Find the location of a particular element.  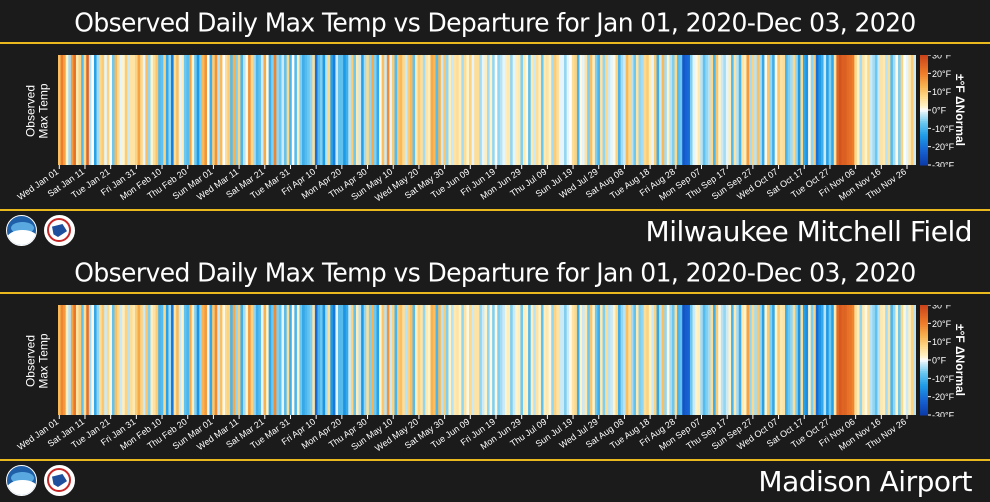

station-name: Madison Airport is located at coordinates (865, 481).